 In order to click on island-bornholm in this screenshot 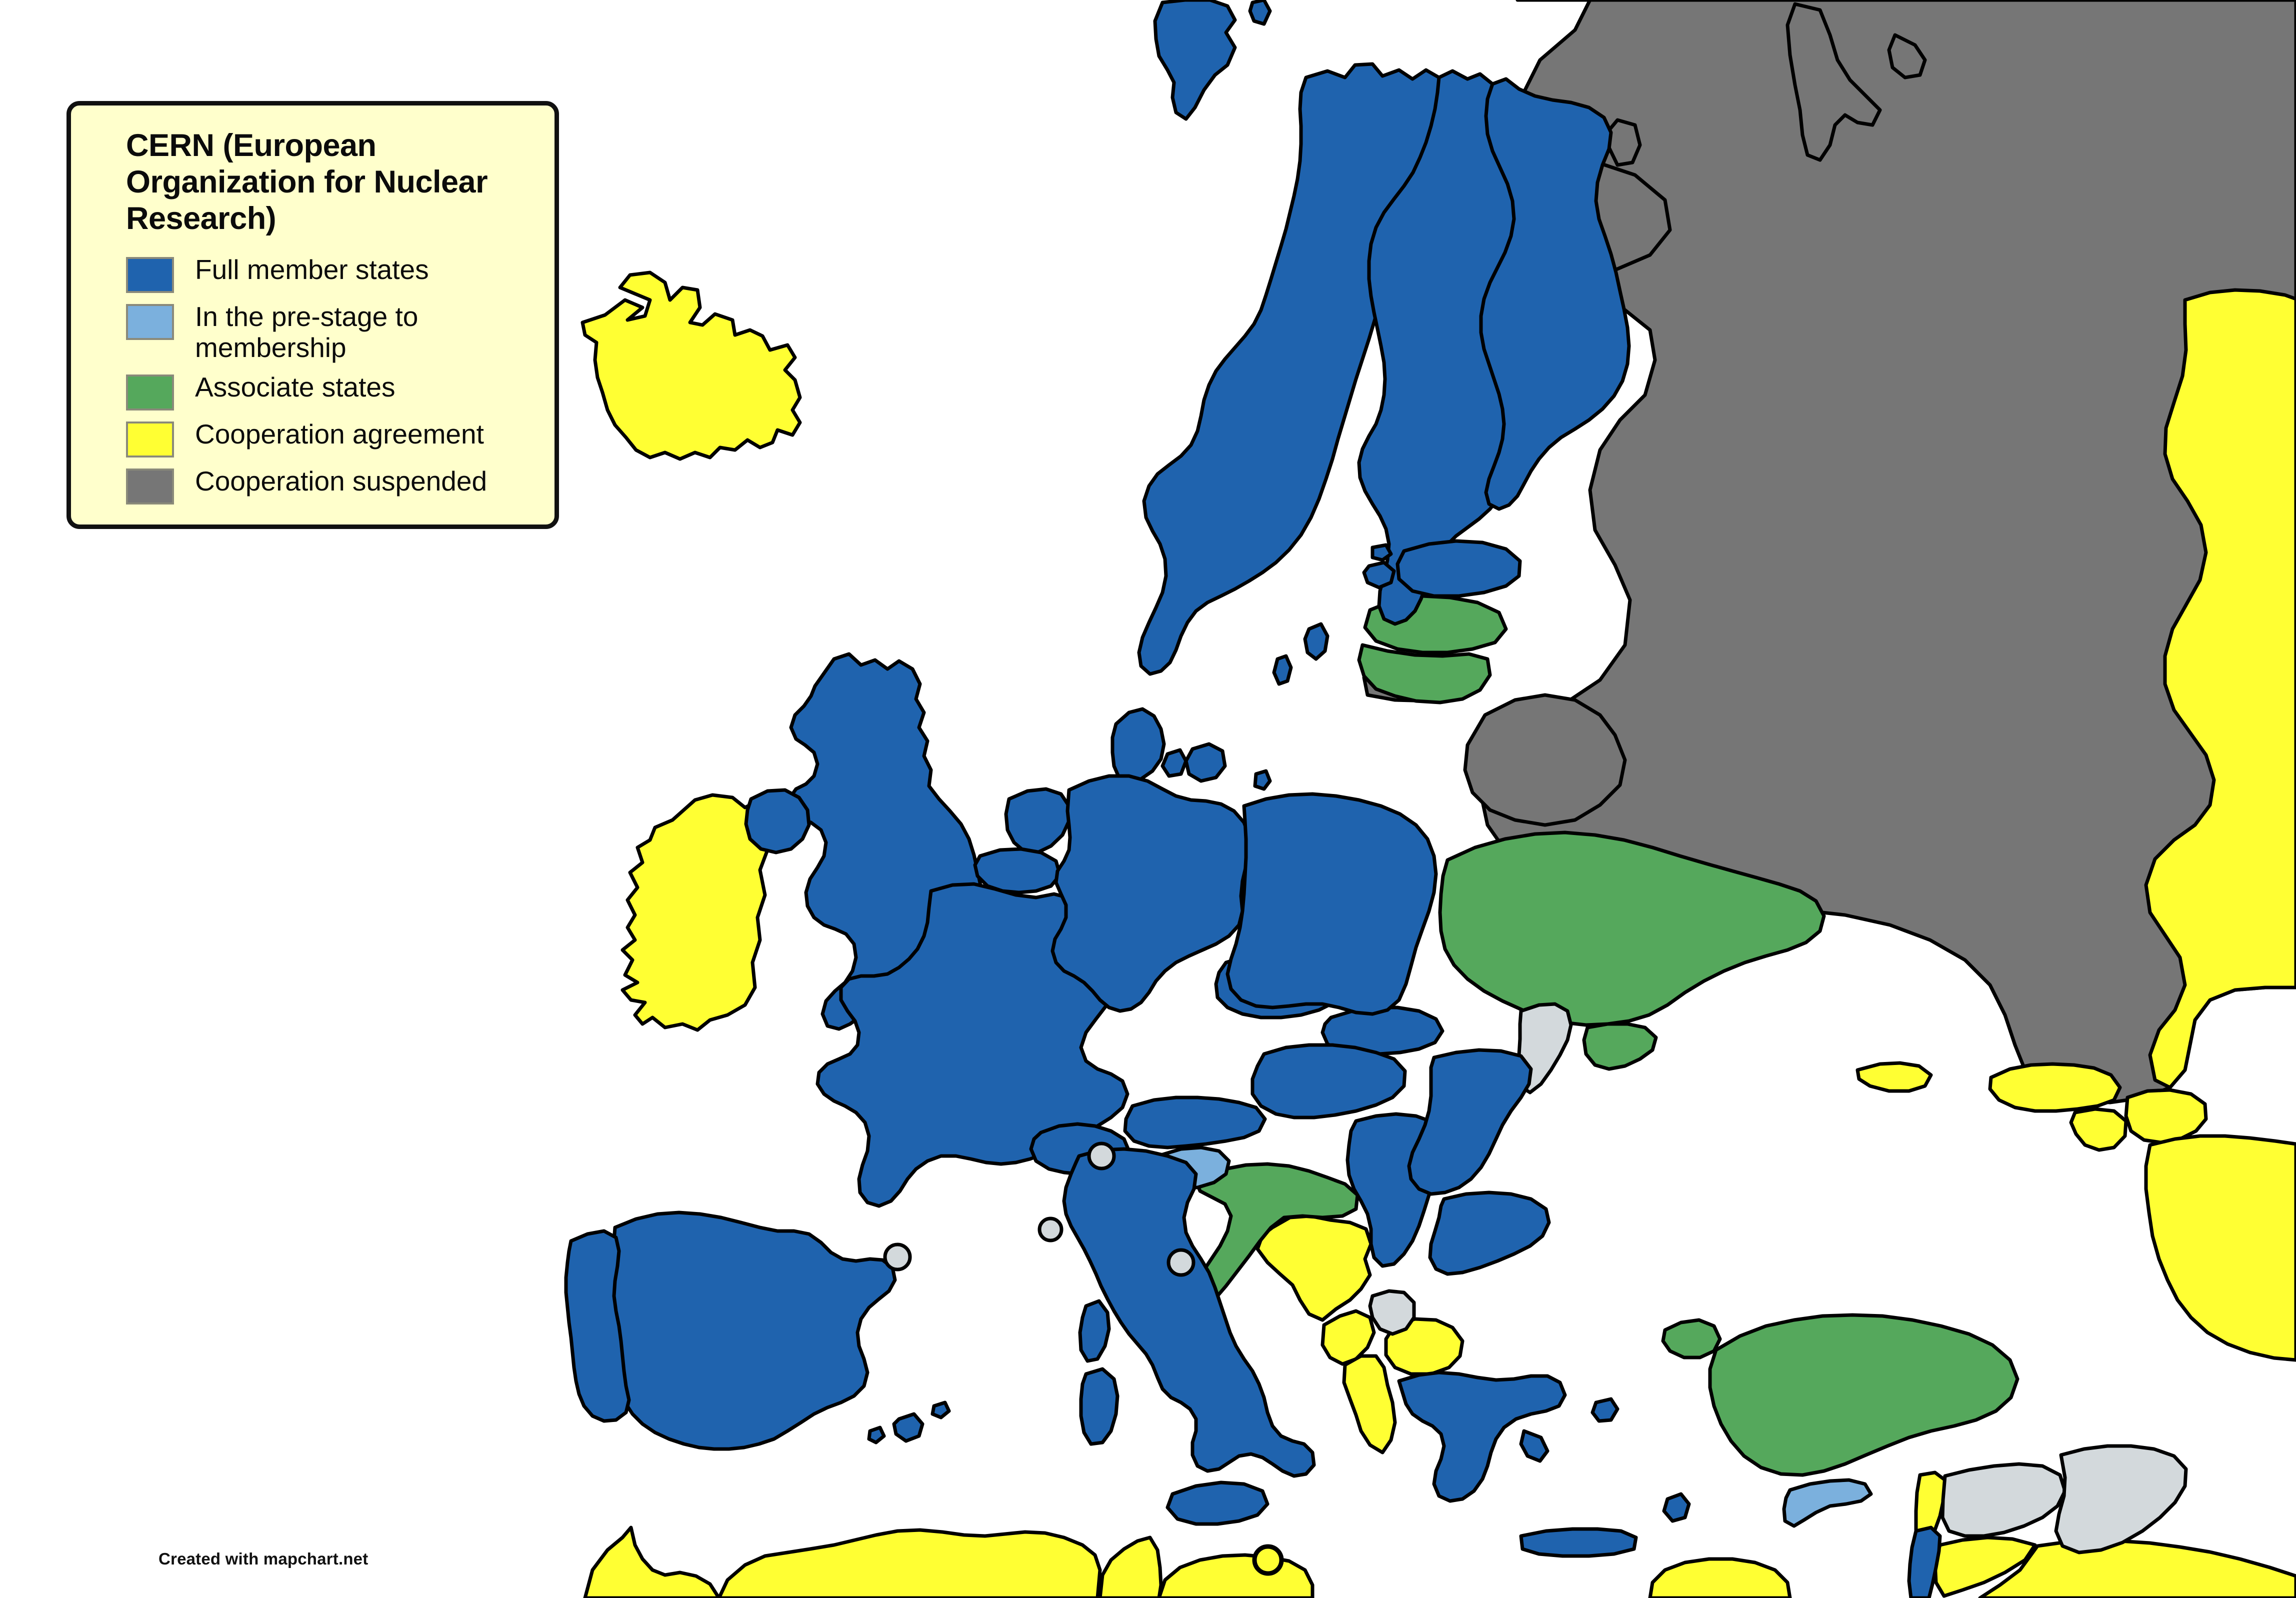, I will do `click(1262, 780)`.